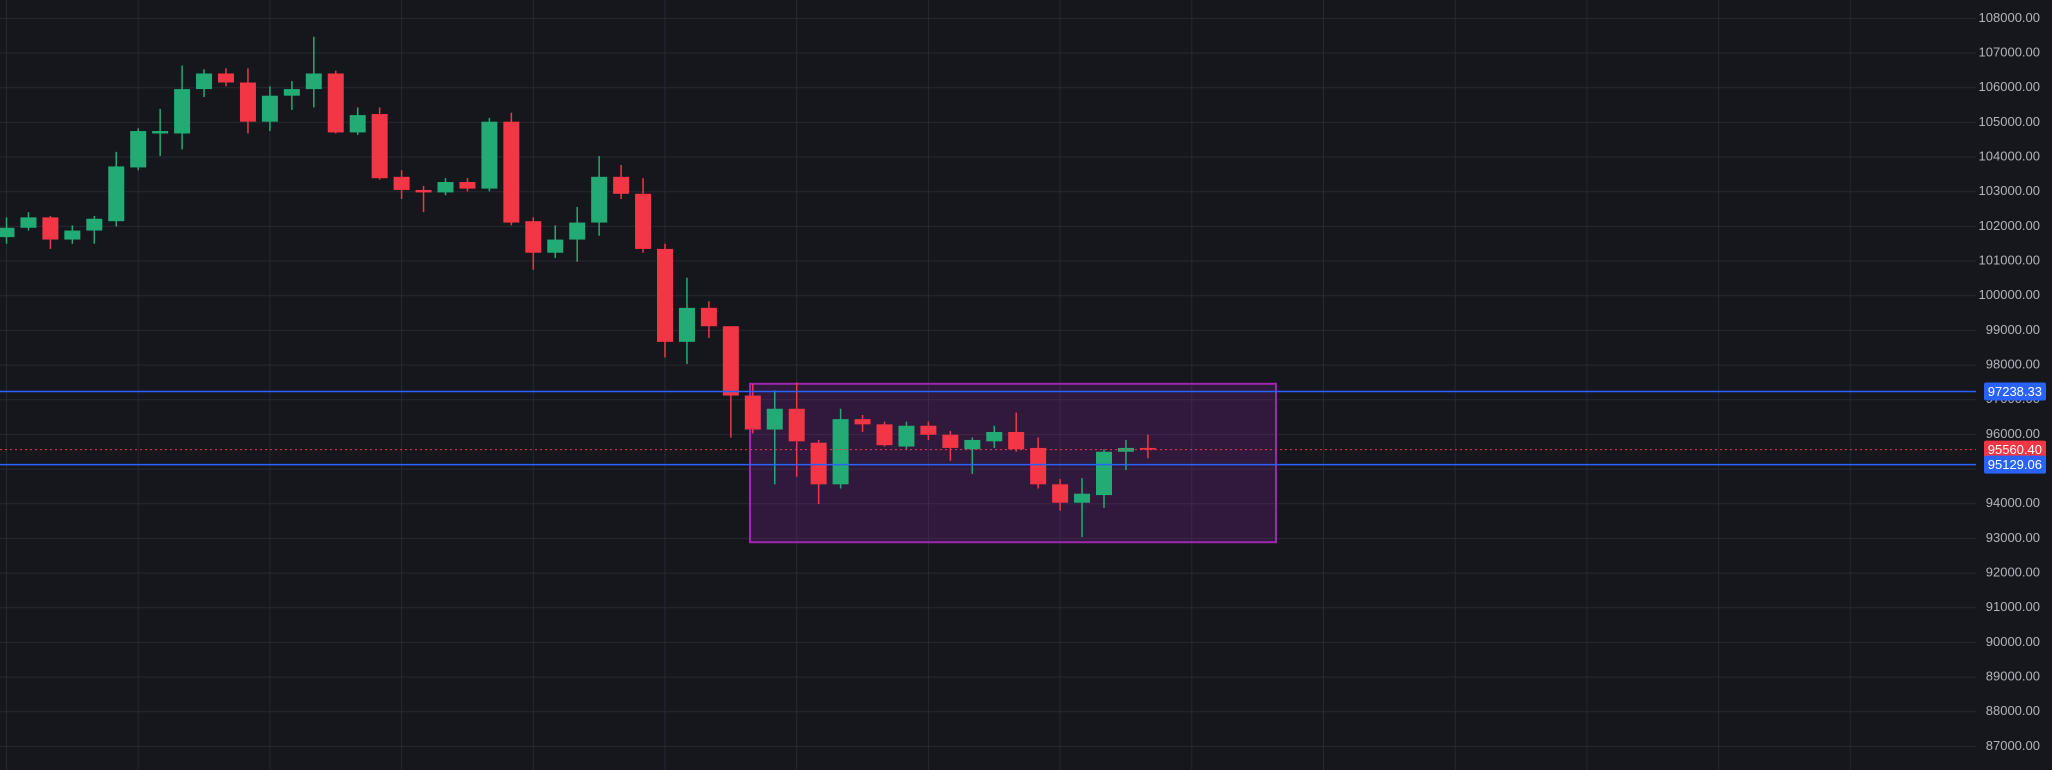  What do you see at coordinates (2009, 259) in the screenshot?
I see `y-tick-label: 101000.00` at bounding box center [2009, 259].